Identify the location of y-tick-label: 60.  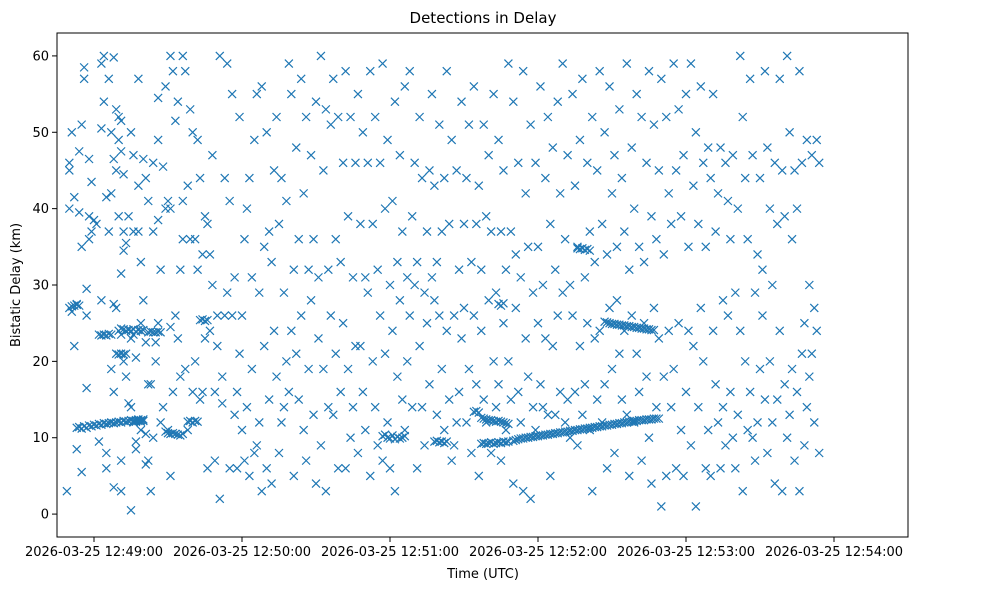
(40, 56).